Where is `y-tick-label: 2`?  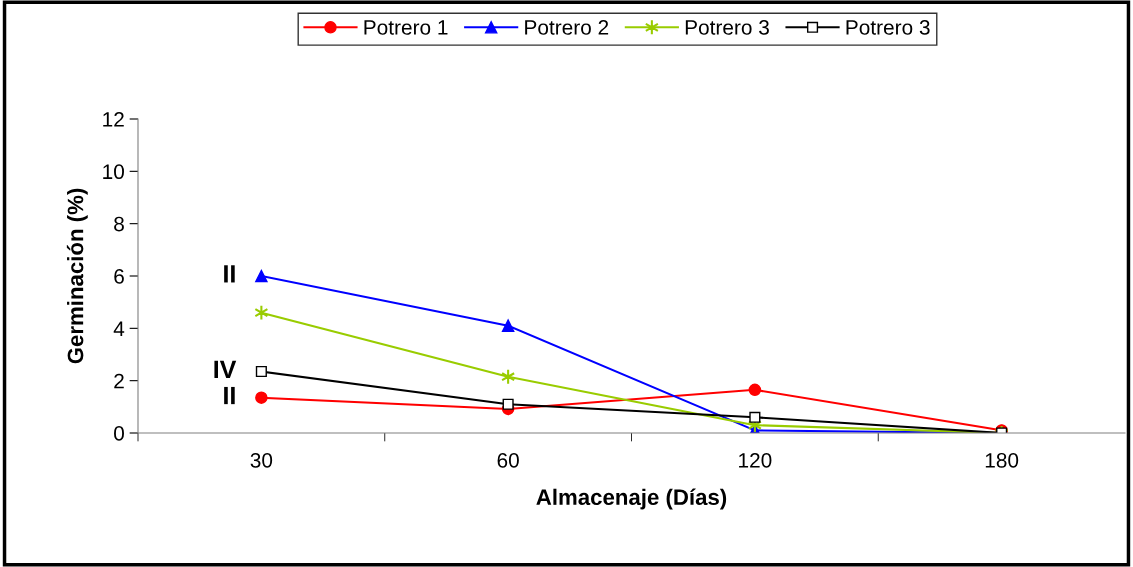
y-tick-label: 2 is located at coordinates (119, 381).